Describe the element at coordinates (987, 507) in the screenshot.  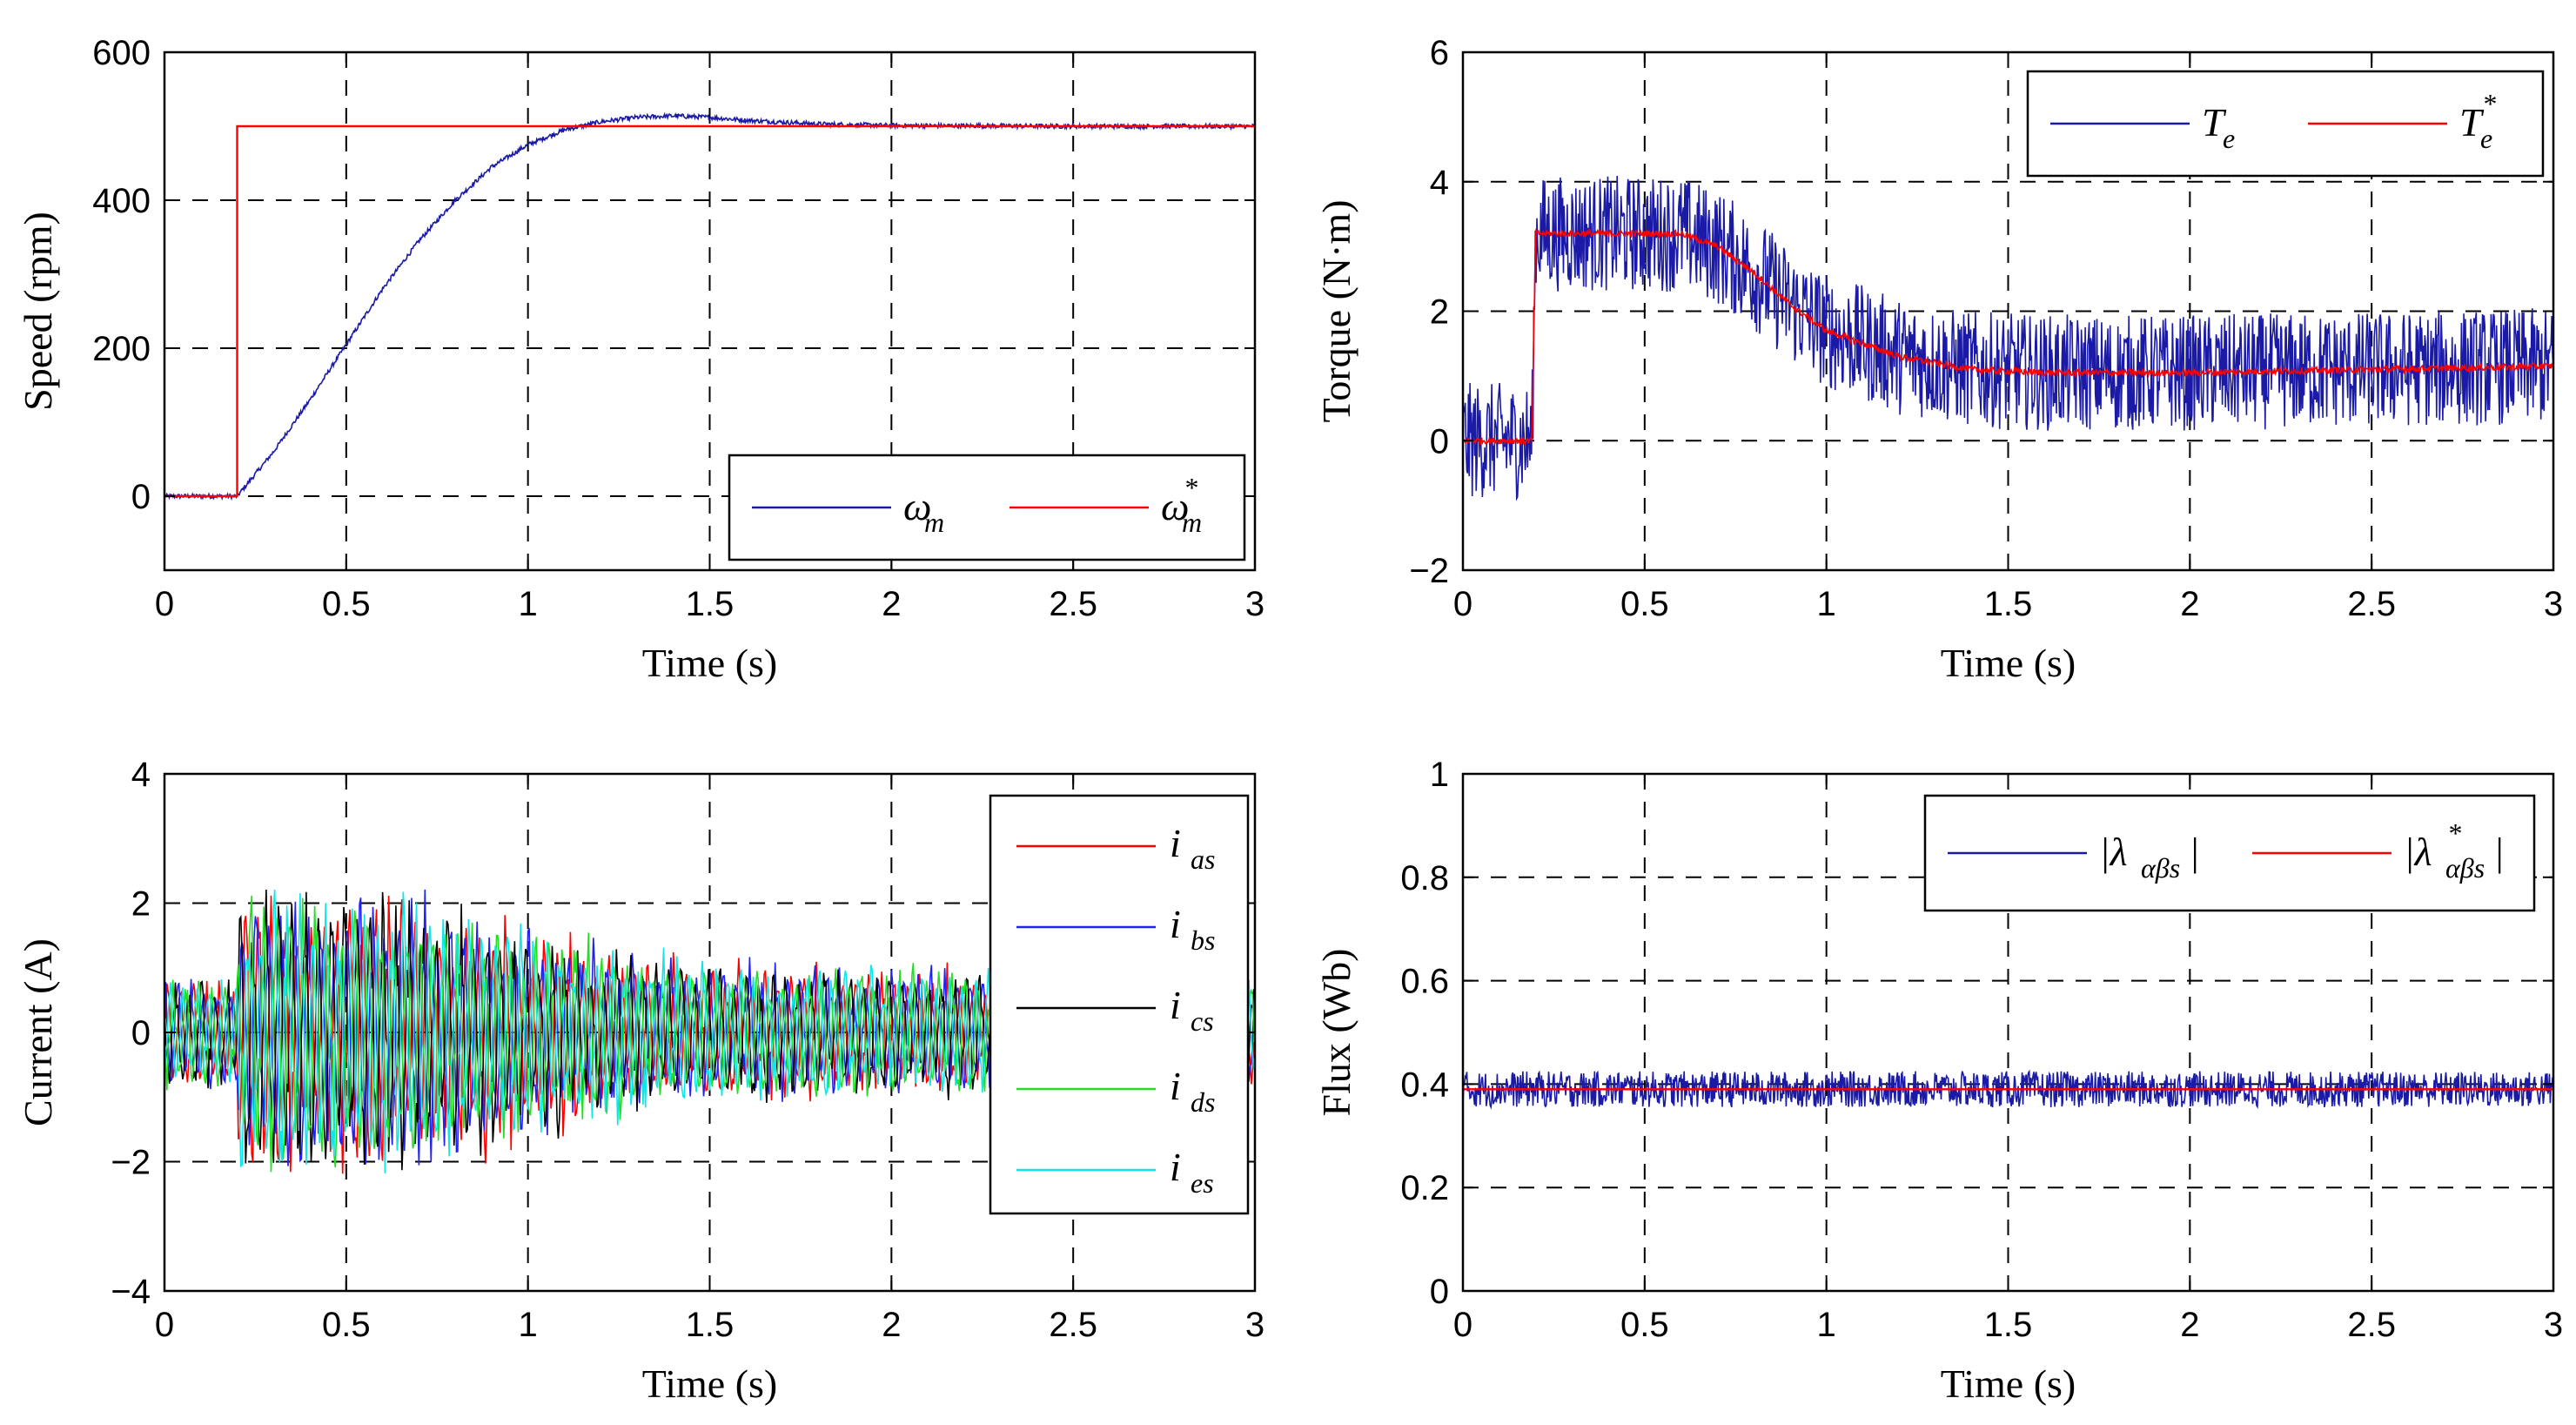
I see `speed-legend: ωm ω*m` at that location.